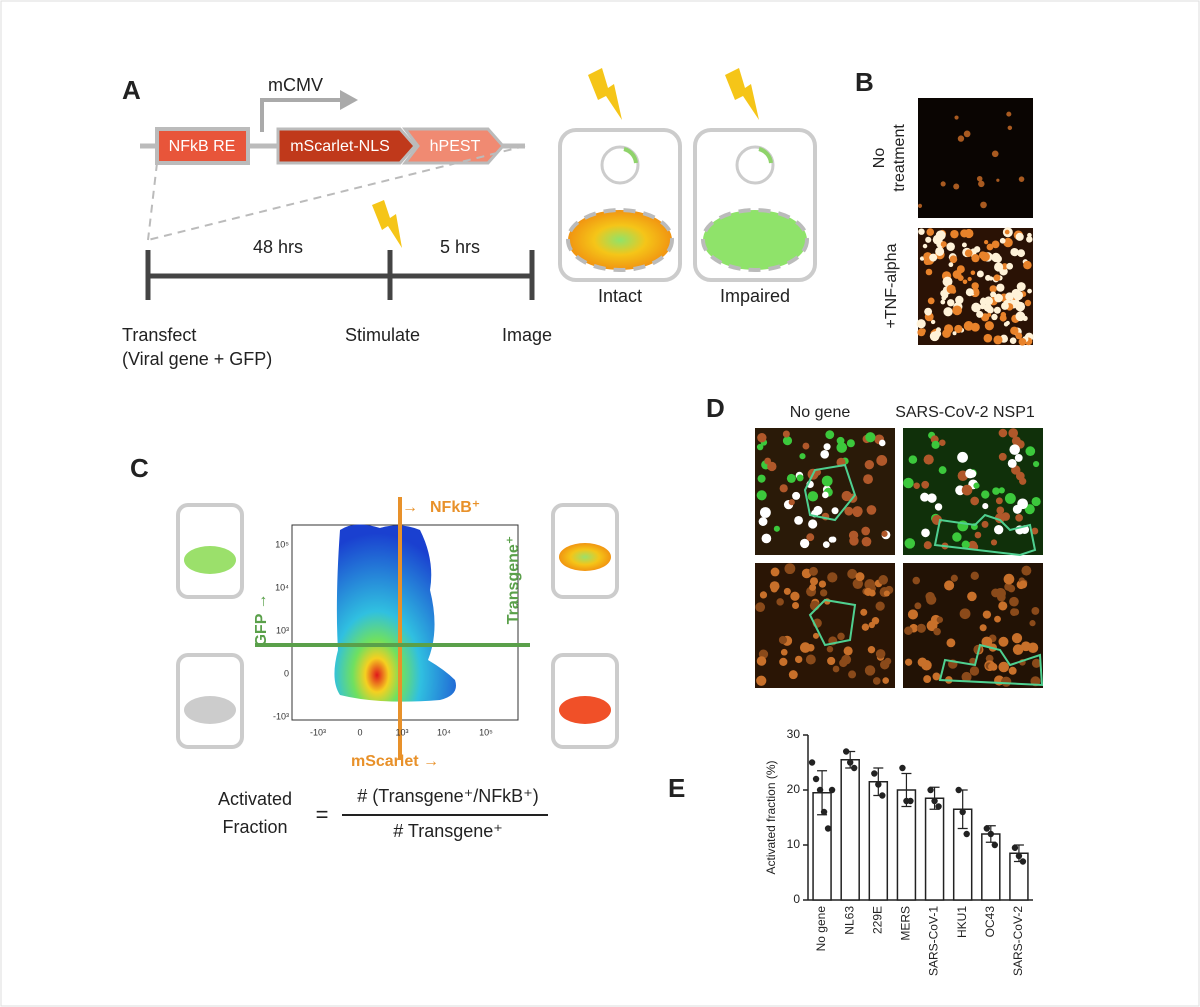 The height and width of the screenshot is (1007, 1200). Describe the element at coordinates (455, 507) in the screenshot. I see `gate-label: NFkB⁺` at that location.